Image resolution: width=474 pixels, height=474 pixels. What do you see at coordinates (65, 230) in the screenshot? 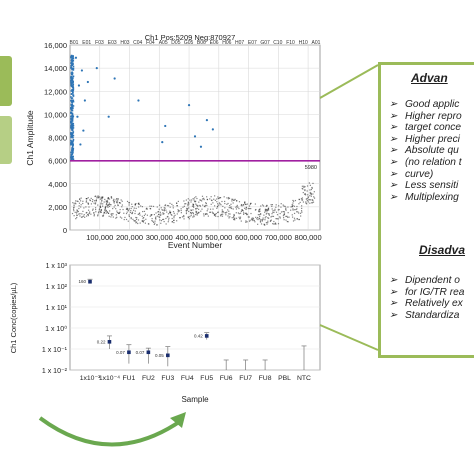
I see `y-tick-label: 0` at bounding box center [65, 230].